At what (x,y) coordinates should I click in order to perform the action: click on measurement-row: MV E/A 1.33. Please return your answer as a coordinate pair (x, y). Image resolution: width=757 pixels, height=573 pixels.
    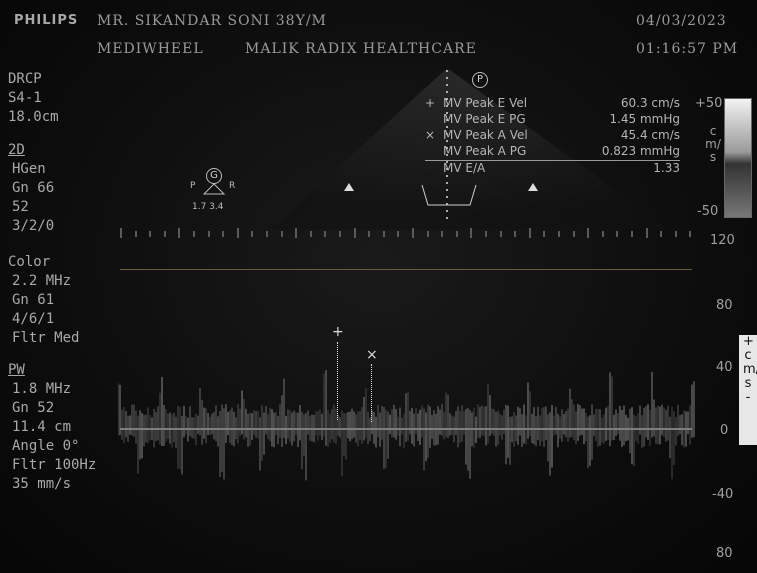
    Looking at the image, I should click on (561, 168).